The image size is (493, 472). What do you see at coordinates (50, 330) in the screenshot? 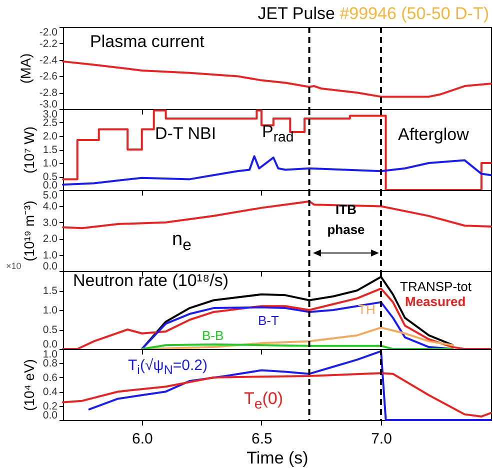
I see `y-tick-label: 0.5` at bounding box center [50, 330].